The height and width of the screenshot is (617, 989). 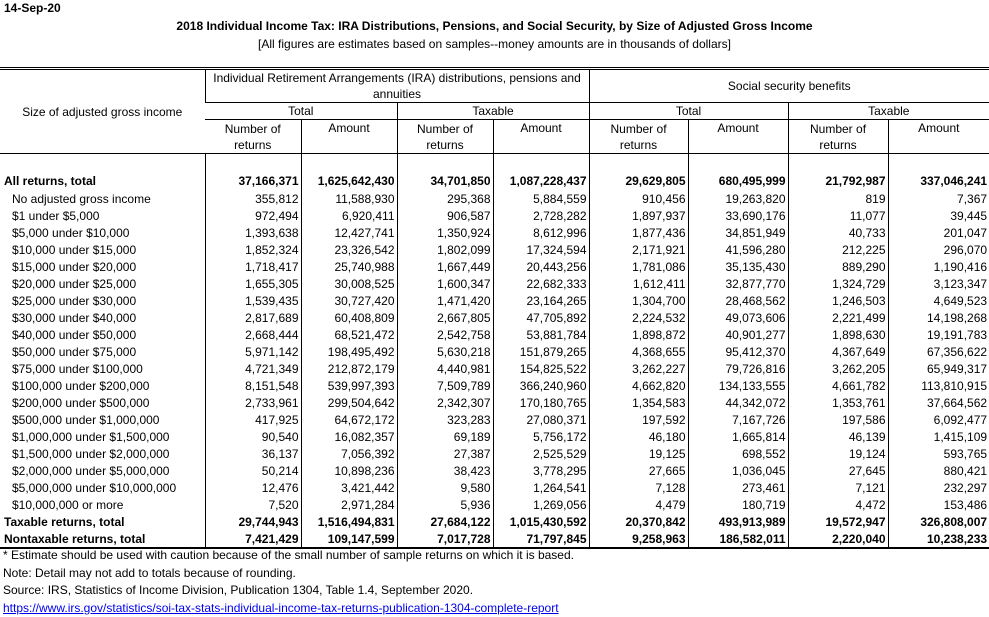 I want to click on table-cell: 698,552, so click(x=738, y=453).